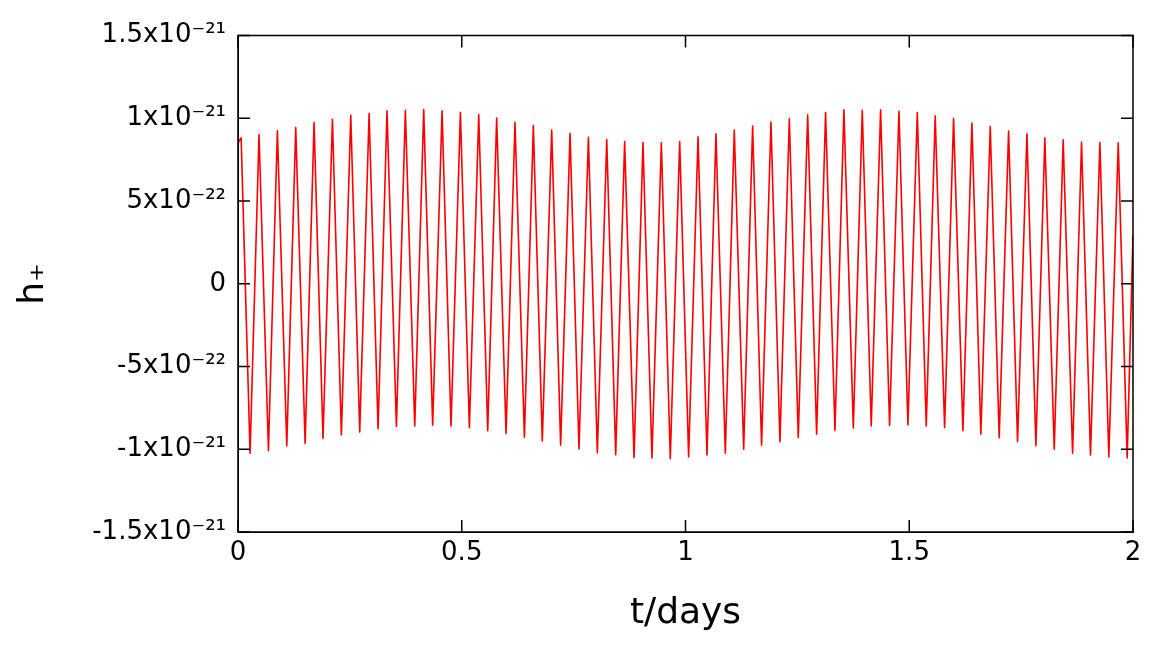 The image size is (1167, 647). What do you see at coordinates (171, 364) in the screenshot?
I see `y-tick-label: -5x10⁻²²` at bounding box center [171, 364].